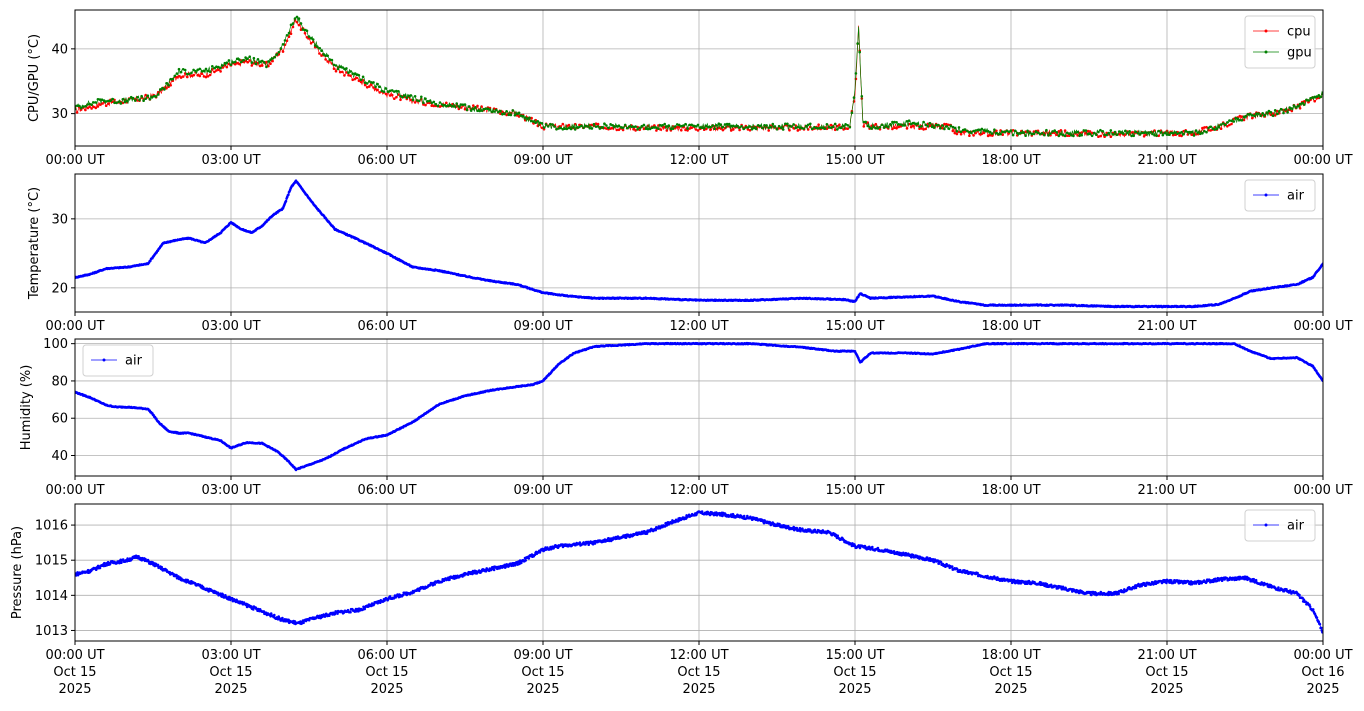 Image resolution: width=1364 pixels, height=711 pixels. Describe the element at coordinates (34, 243) in the screenshot. I see `y-axis-label: Temperature (°C)` at that location.